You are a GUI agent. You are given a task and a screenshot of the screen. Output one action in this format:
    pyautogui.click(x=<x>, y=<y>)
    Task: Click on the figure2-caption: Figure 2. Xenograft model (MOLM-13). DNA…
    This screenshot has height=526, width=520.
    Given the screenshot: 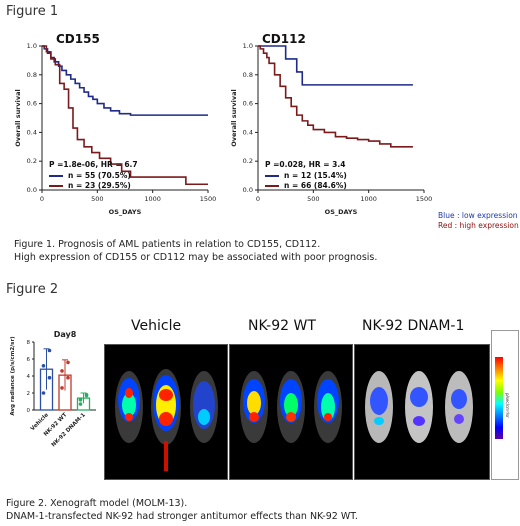 What is the action you would take?
    pyautogui.click(x=182, y=510)
    